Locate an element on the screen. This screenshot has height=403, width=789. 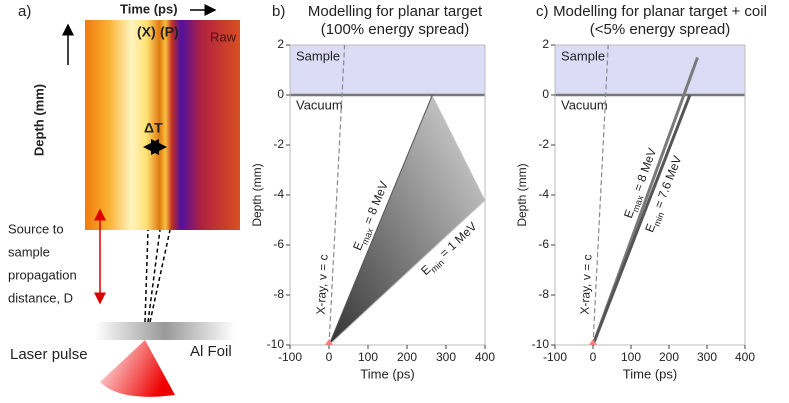
laser-cone is located at coordinates (137, 368).